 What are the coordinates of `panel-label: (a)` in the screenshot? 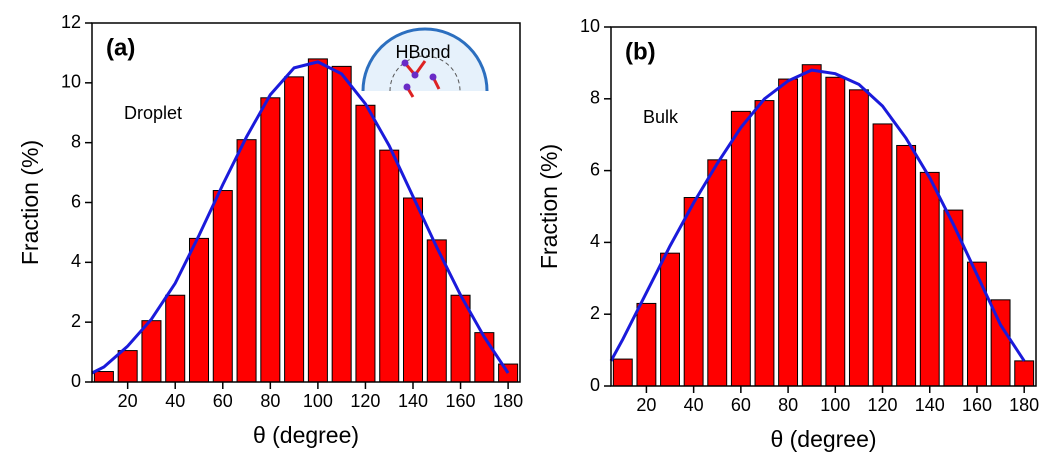 It's located at (120, 47).